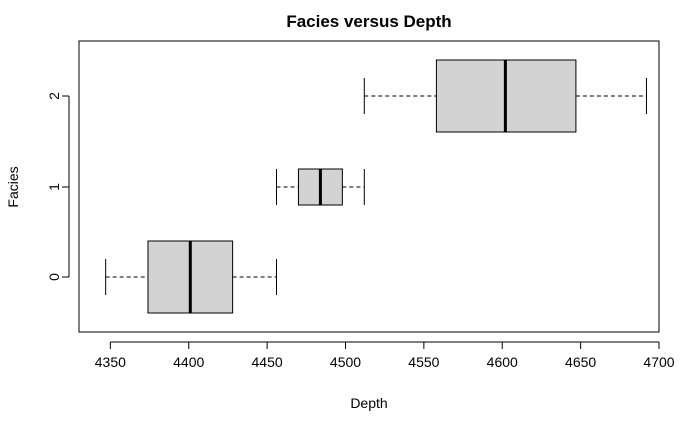 This screenshot has width=700, height=432. I want to click on chart-title: Facies versus Depth, so click(368, 21).